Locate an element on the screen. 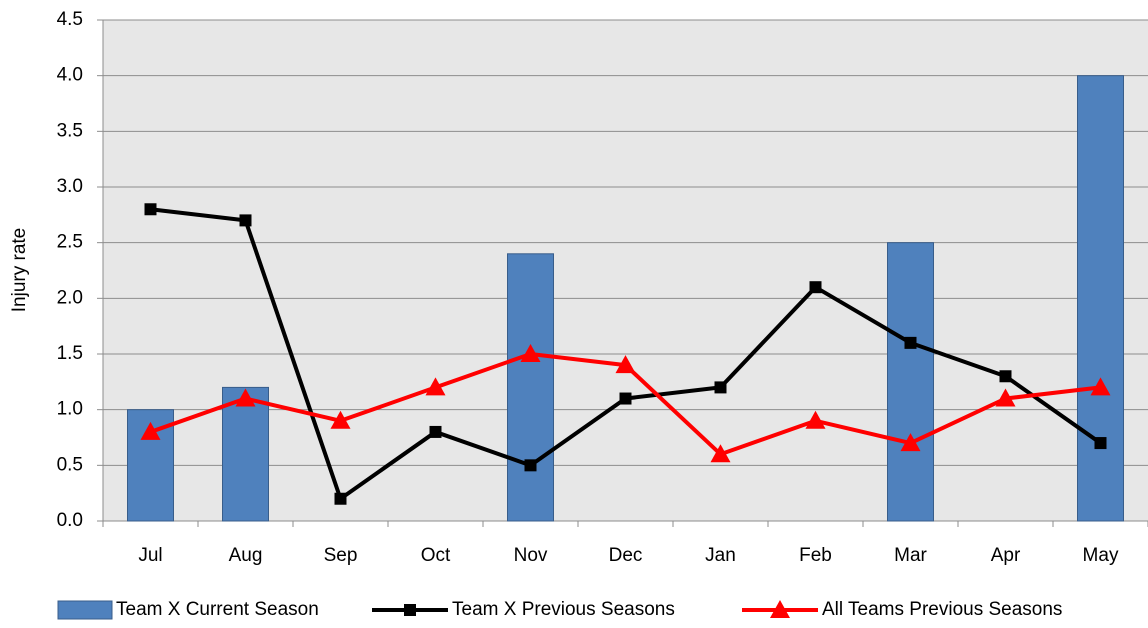 This screenshot has height=628, width=1148. y-tick-label: 1.5 is located at coordinates (70, 353).